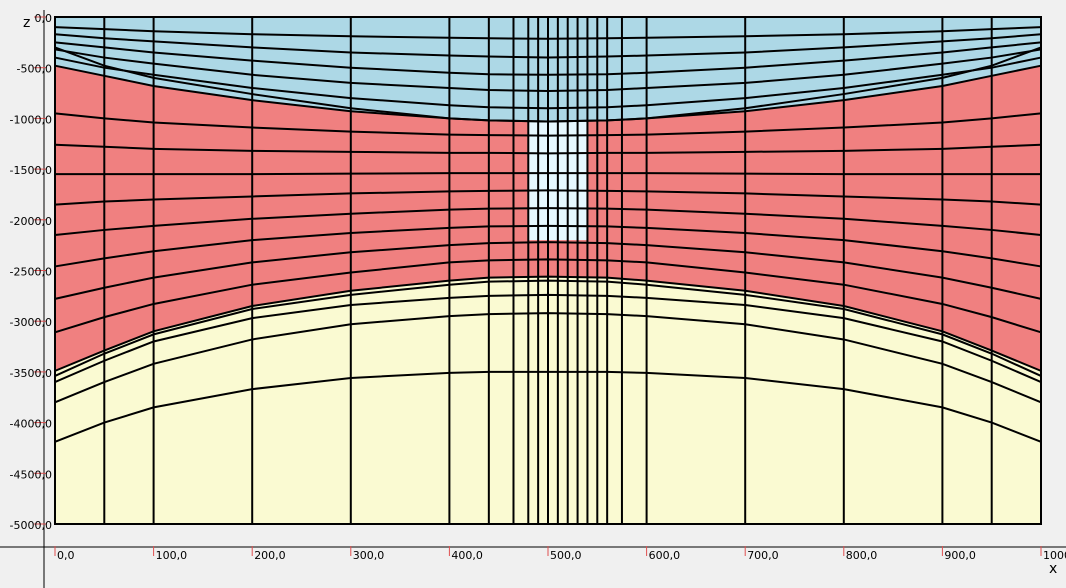  Describe the element at coordinates (172, 555) in the screenshot. I see `x-tick-label: 100,0` at that location.